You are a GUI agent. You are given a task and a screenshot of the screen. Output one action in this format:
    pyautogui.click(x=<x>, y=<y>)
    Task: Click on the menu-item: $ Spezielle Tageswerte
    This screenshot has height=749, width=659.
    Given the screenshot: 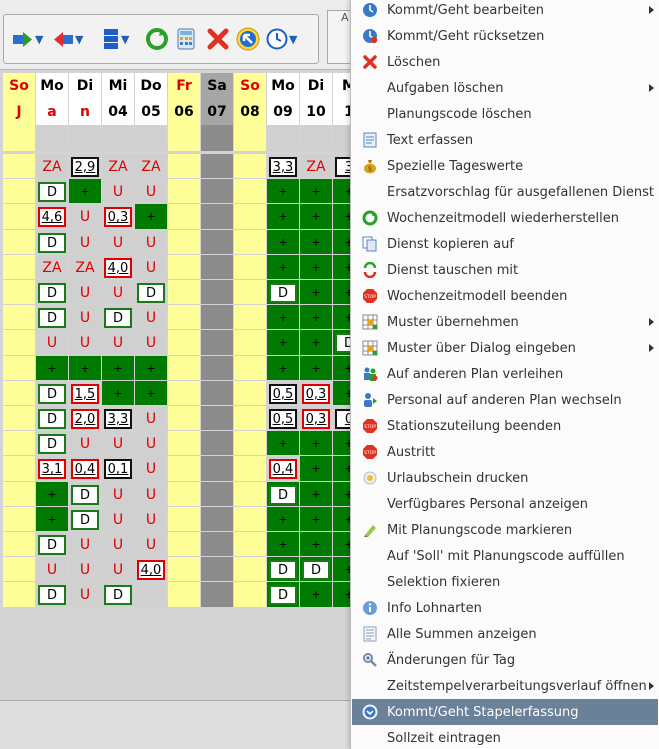 What is the action you would take?
    pyautogui.click(x=505, y=166)
    